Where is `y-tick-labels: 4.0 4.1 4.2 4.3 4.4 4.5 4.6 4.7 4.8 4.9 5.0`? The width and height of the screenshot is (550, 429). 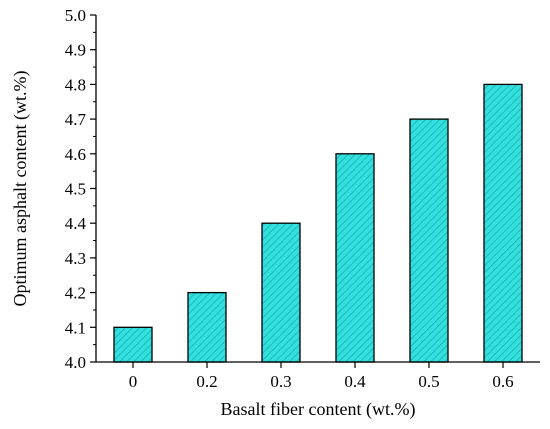 y-tick-labels: 4.0 4.1 4.2 4.3 4.4 4.5 4.6 4.7 4.8 4.9 5.0 is located at coordinates (76, 189).